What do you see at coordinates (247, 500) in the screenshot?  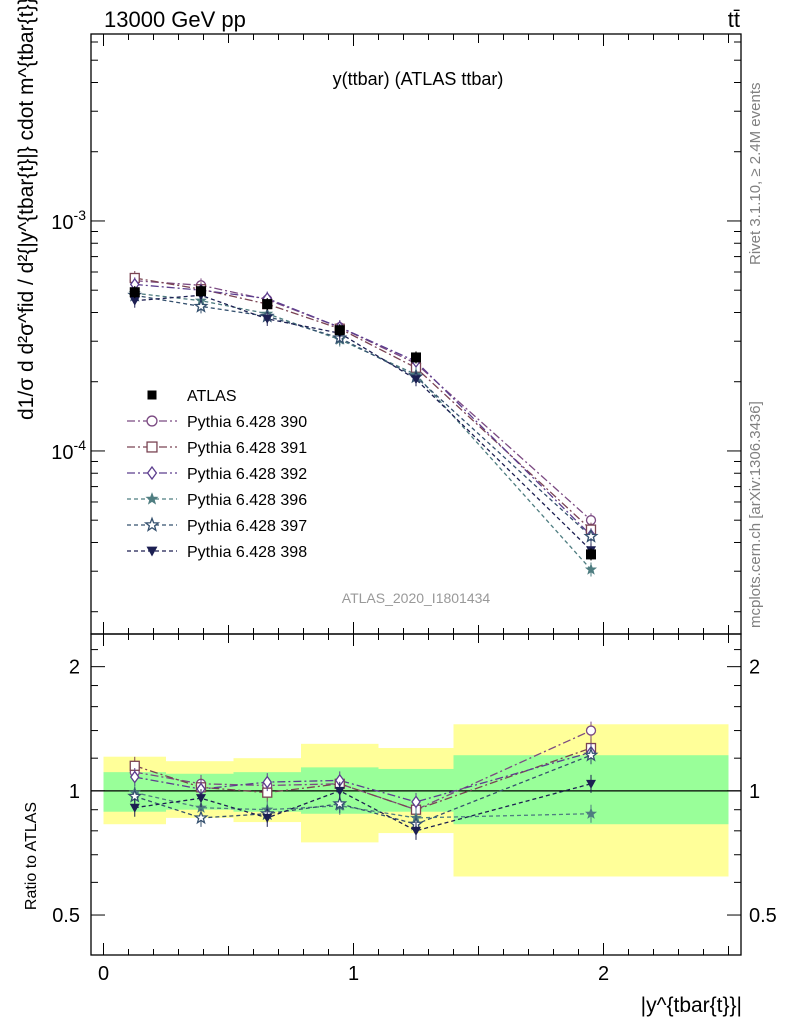 I see `legend-entry-4: Pythia 6.428 396` at bounding box center [247, 500].